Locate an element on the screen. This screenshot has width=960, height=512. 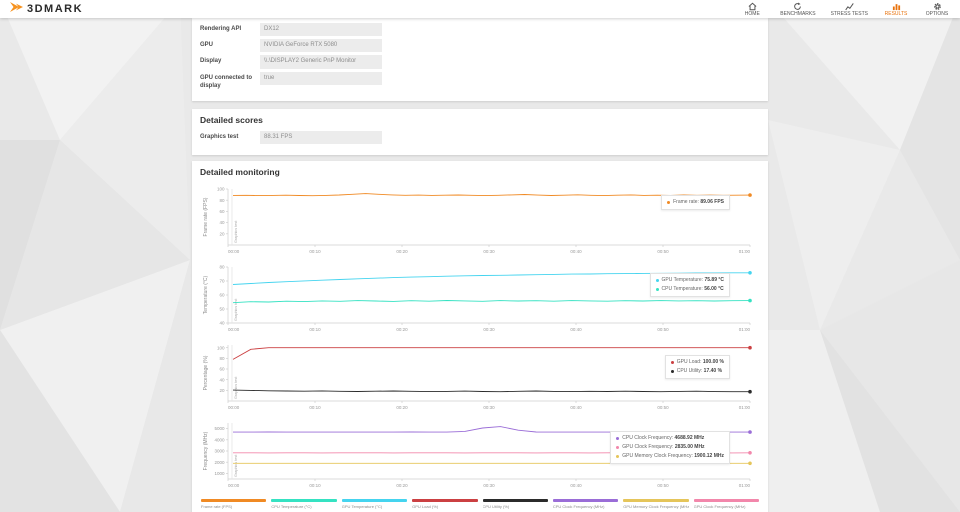
series-legend-item: CPU Clock Frequency (MHz) is located at coordinates (585, 503).